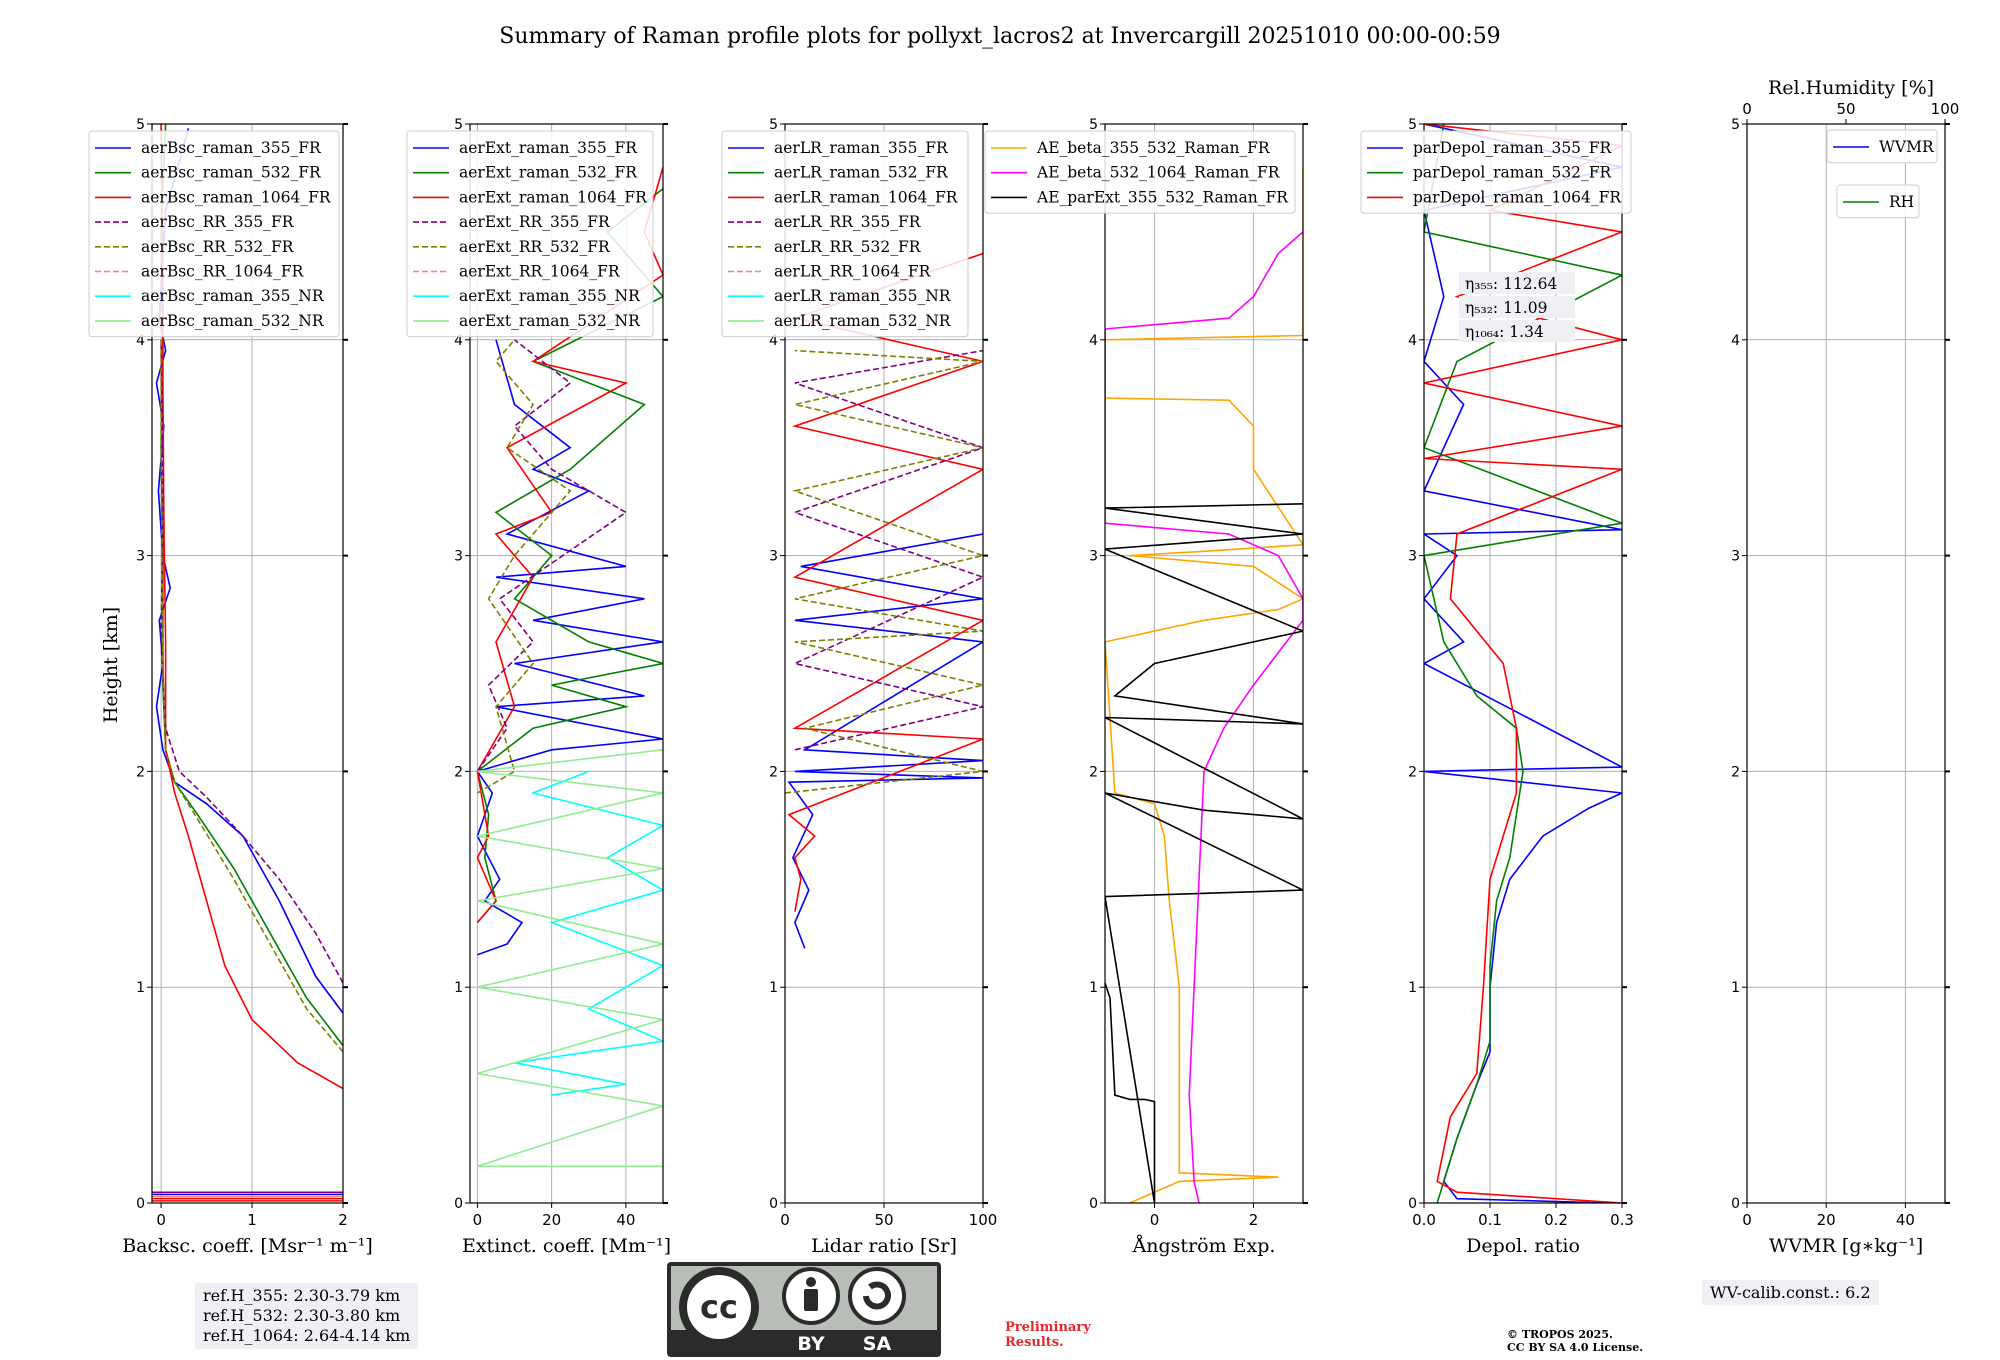 Image resolution: width=2000 pixels, height=1360 pixels. Describe the element at coordinates (252, 1220) in the screenshot. I see `x-tick-label: 1` at that location.